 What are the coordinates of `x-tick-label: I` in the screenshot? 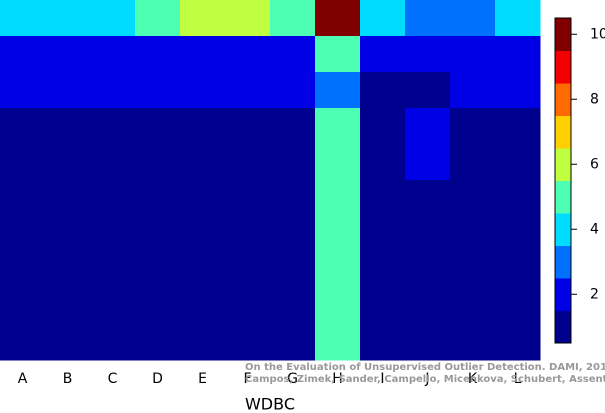 It's located at (382, 379).